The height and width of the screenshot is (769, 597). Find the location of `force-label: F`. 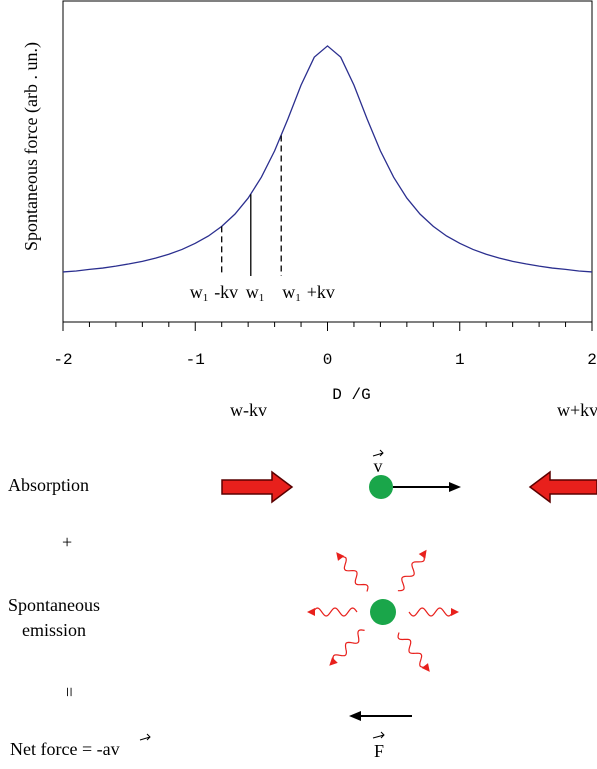

force-label: F is located at coordinates (379, 751).